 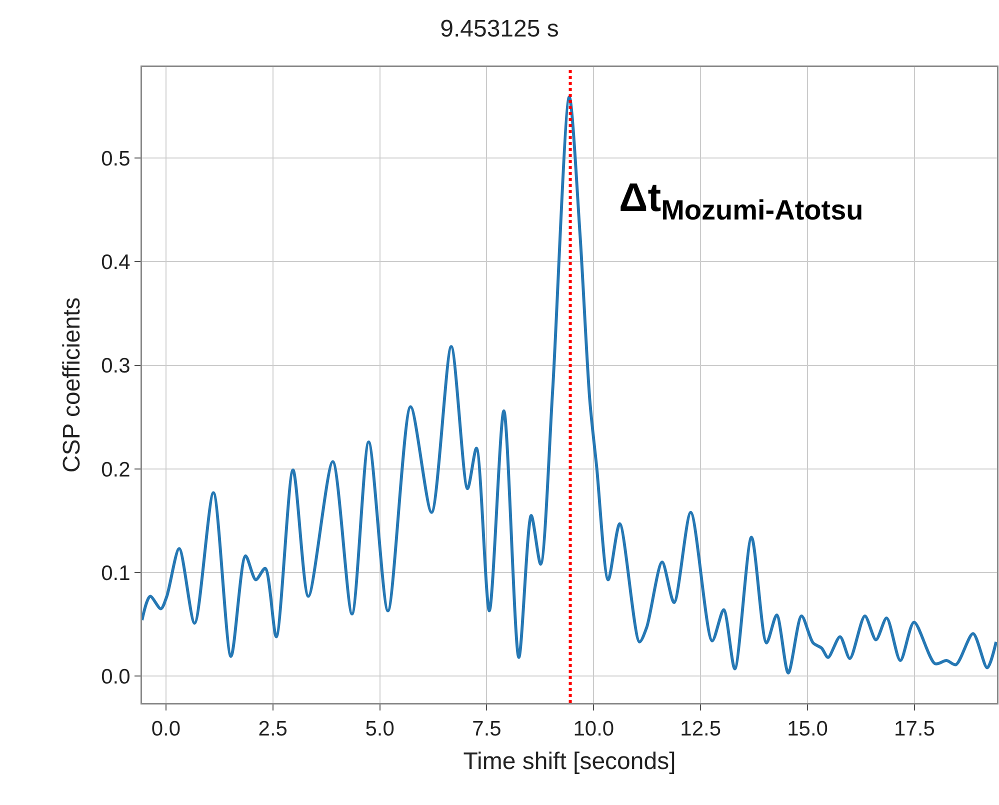 What do you see at coordinates (701, 729) in the screenshot?
I see `x-tick-label: 12.5` at bounding box center [701, 729].